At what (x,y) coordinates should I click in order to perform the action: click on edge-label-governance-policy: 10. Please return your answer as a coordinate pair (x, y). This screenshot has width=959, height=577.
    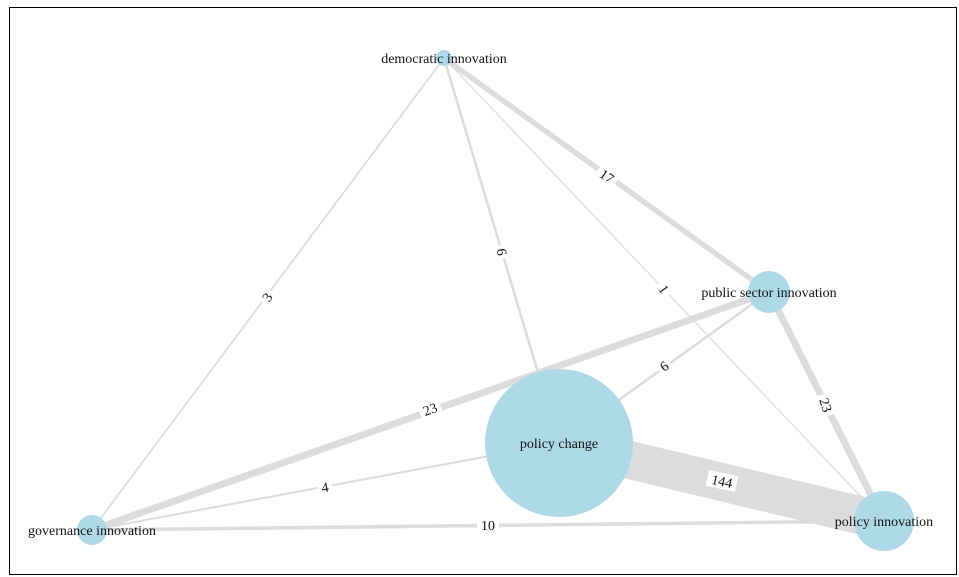
    Looking at the image, I should click on (488, 525).